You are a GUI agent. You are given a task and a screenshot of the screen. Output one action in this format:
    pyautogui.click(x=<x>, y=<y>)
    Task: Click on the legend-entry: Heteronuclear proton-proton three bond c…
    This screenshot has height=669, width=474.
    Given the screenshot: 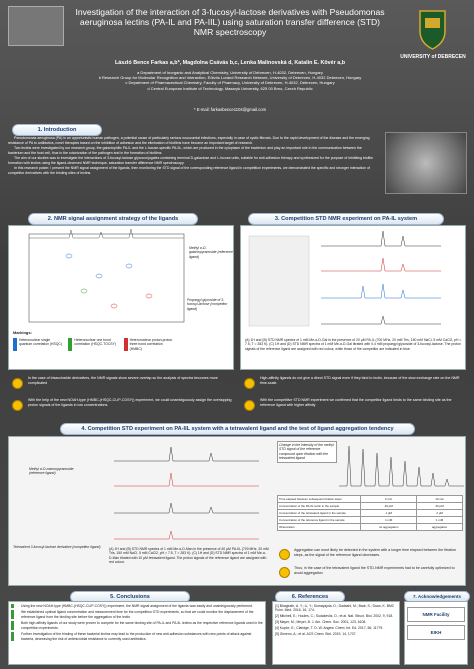 What is the action you would take?
    pyautogui.click(x=148, y=345)
    